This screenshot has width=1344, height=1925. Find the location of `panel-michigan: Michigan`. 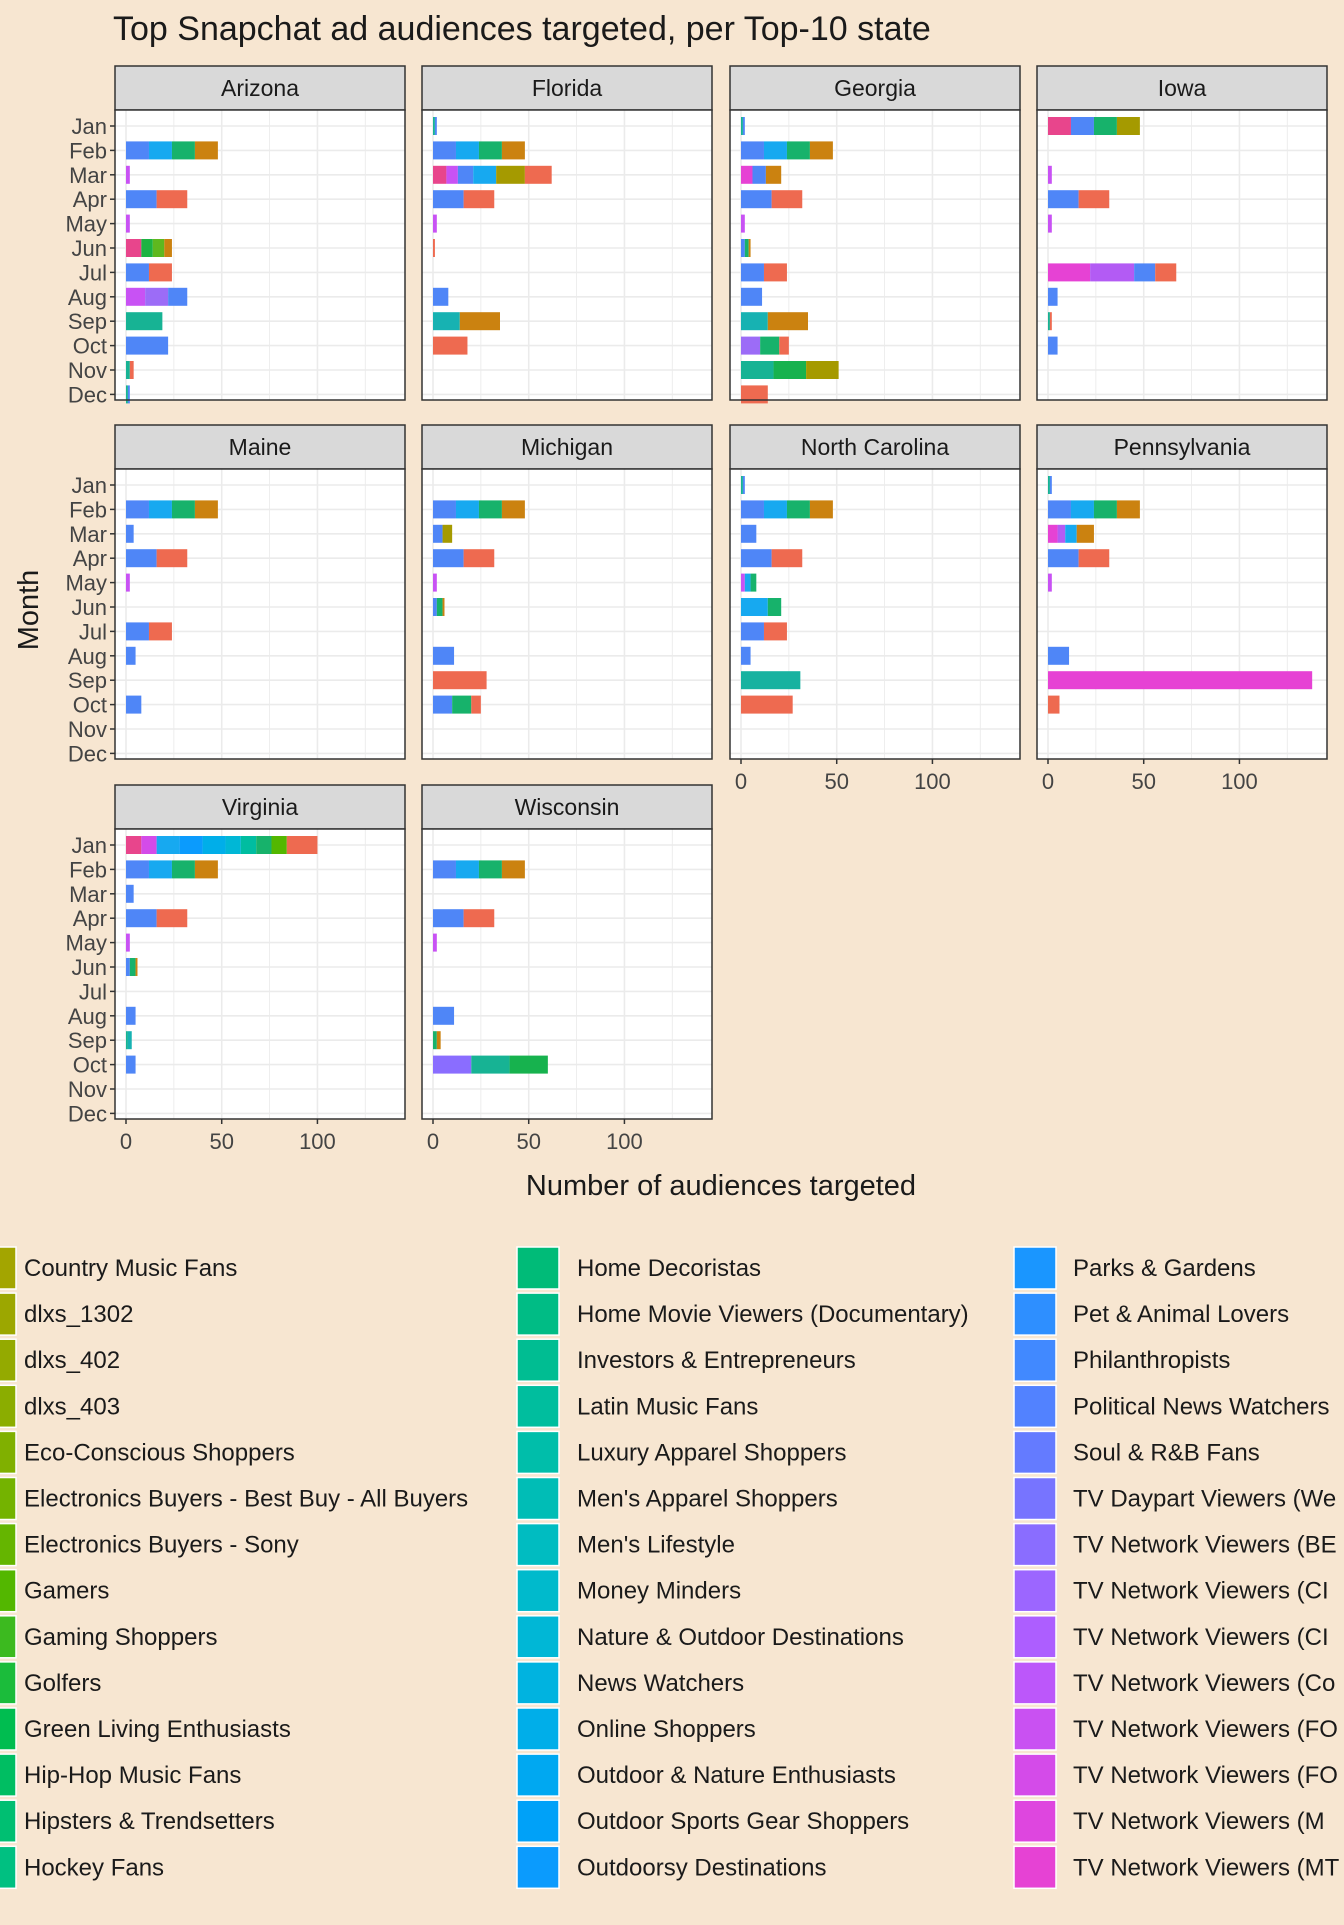

panel-michigan: Michigan is located at coordinates (567, 592).